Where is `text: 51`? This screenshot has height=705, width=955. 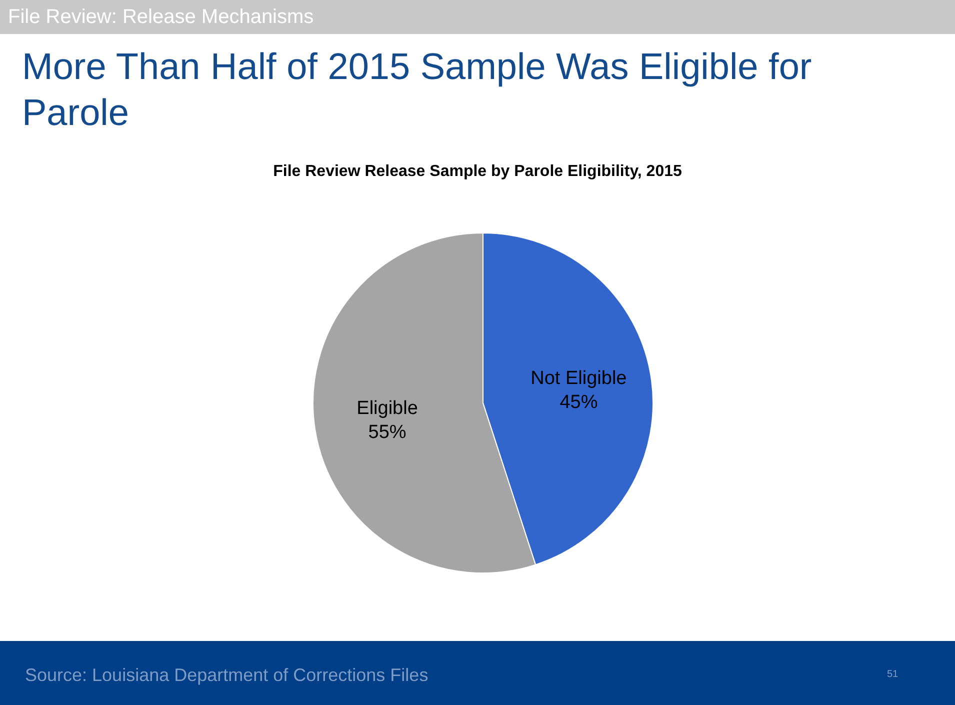
text: 51 is located at coordinates (892, 674).